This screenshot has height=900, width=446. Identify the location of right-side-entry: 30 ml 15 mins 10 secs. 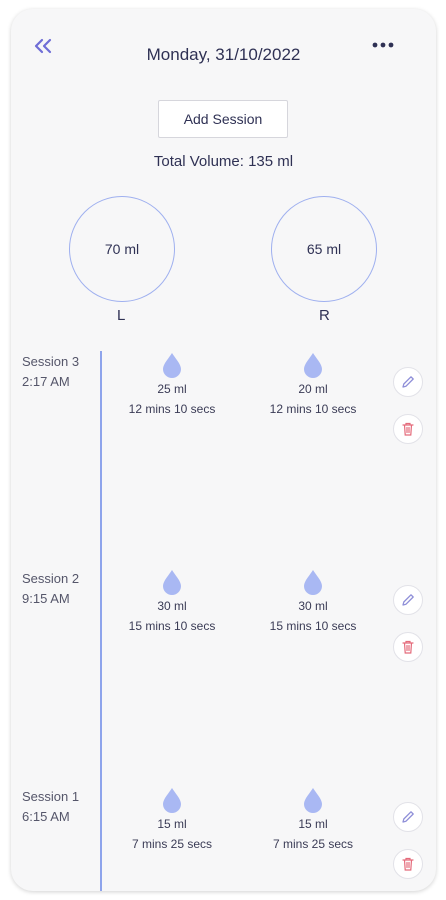
(313, 601).